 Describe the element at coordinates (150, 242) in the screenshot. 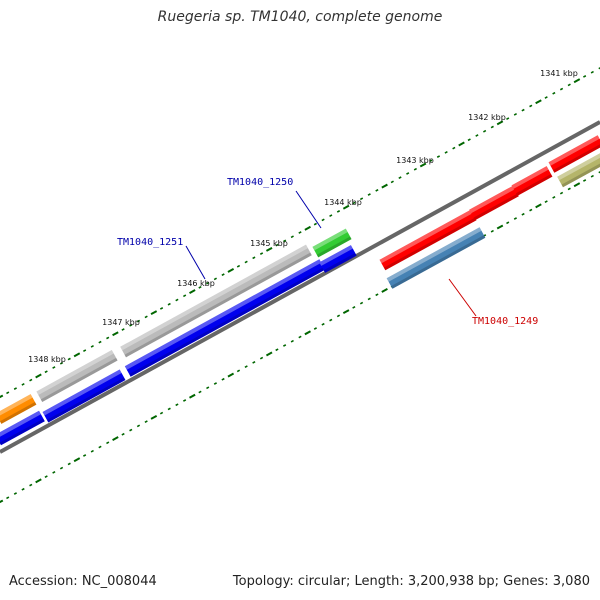

I see `gene-label: TM1040_1251` at that location.